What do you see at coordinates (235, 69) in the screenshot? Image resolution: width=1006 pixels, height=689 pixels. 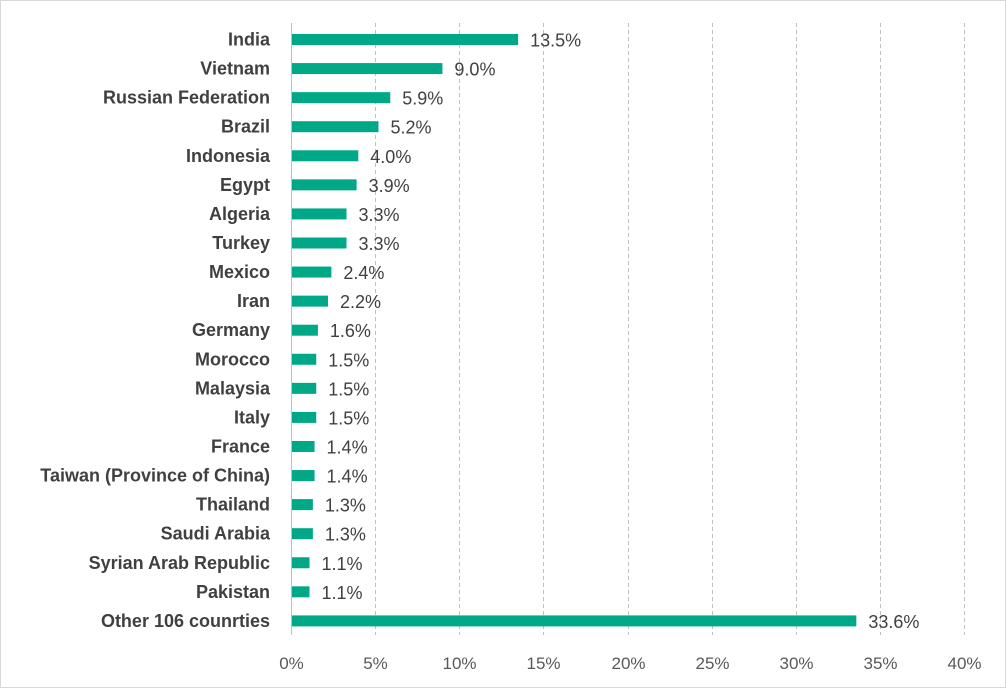 I see `category-label: Vietnam` at bounding box center [235, 69].